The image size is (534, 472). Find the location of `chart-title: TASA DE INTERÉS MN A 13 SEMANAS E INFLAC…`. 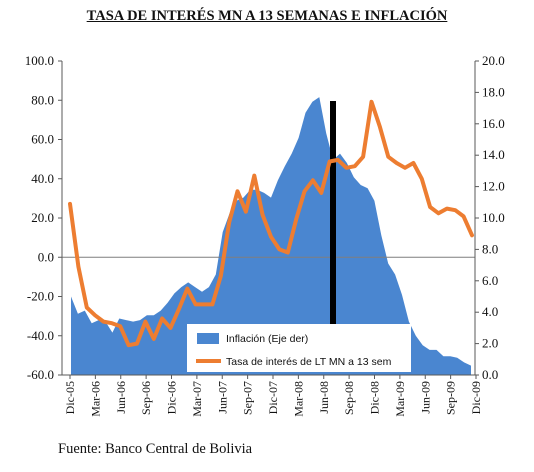

chart-title: TASA DE INTERÉS MN A 13 SEMANAS E INFLAC… is located at coordinates (267, 16).